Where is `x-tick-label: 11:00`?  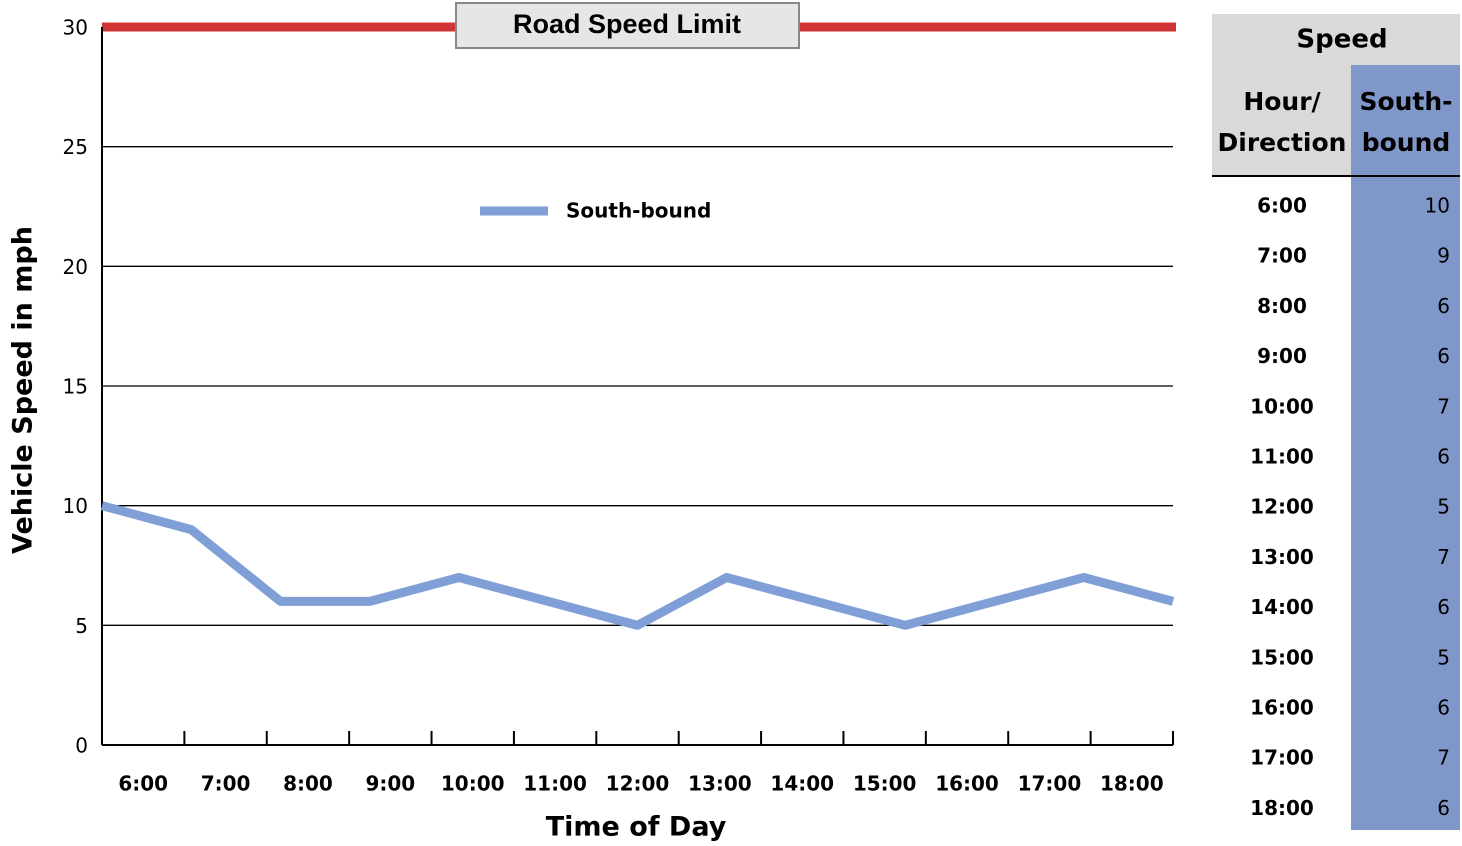 x-tick-label: 11:00 is located at coordinates (555, 784).